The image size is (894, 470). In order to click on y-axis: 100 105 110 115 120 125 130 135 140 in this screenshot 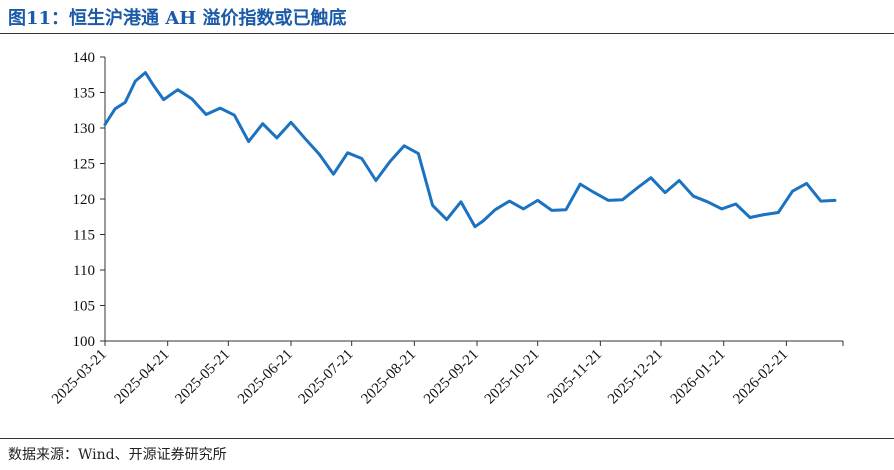, I will do `click(89, 200)`.